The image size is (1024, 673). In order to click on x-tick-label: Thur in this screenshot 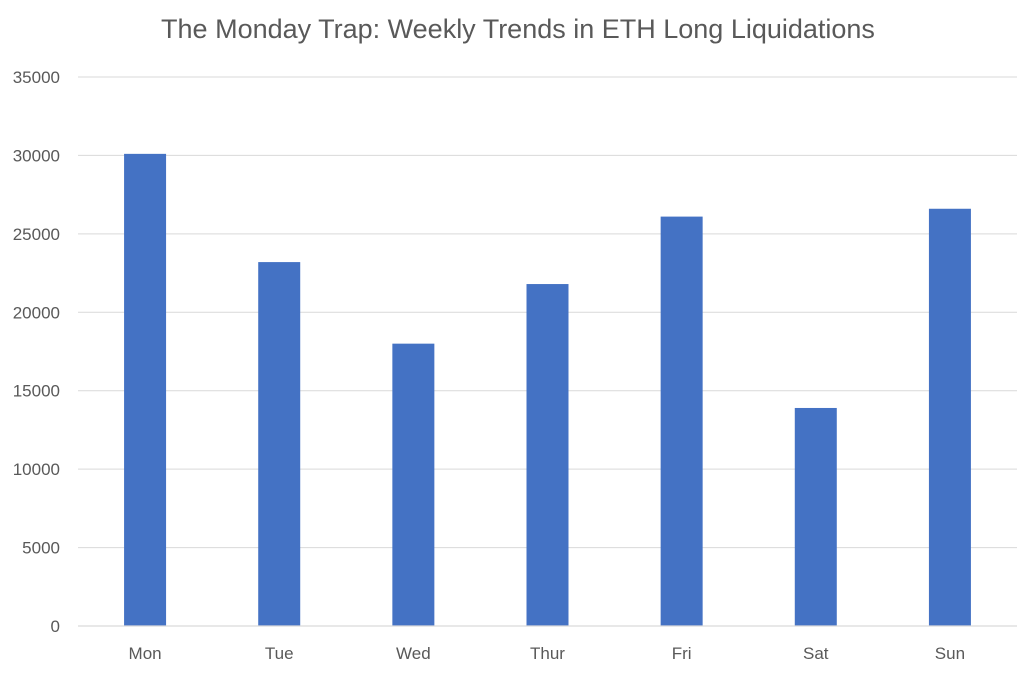, I will do `click(547, 653)`.